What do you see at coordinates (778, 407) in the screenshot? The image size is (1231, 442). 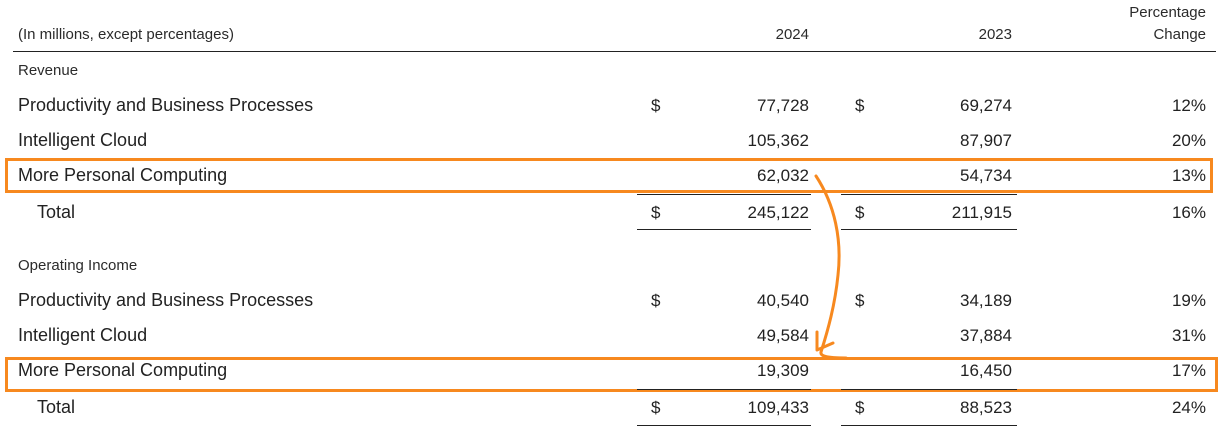 I see `total-2024: 109,433` at bounding box center [778, 407].